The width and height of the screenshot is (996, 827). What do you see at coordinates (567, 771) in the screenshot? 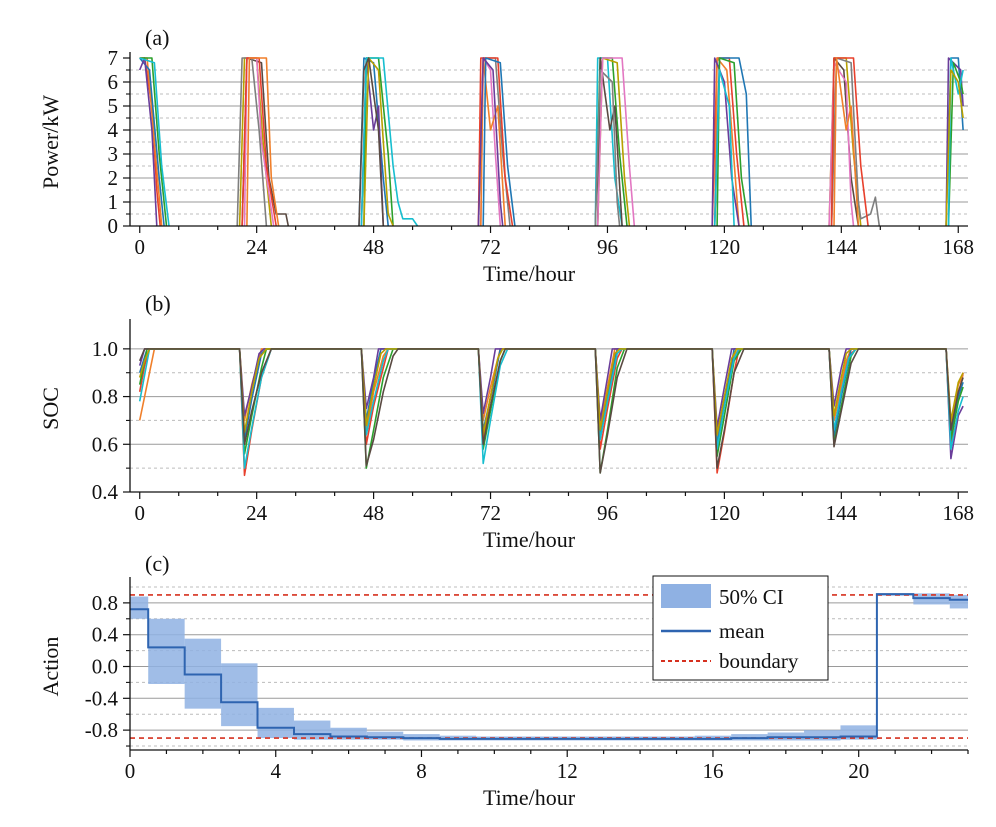
I see `x-tick-label: 12` at bounding box center [567, 771].